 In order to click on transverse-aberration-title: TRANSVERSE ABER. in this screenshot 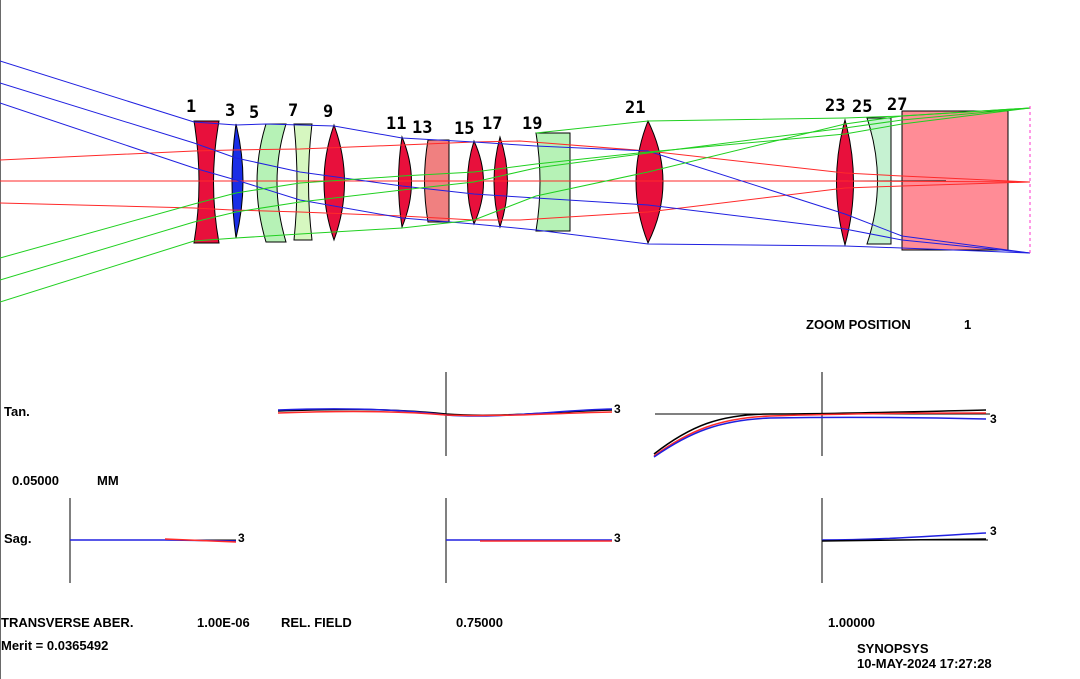, I will do `click(67, 622)`.